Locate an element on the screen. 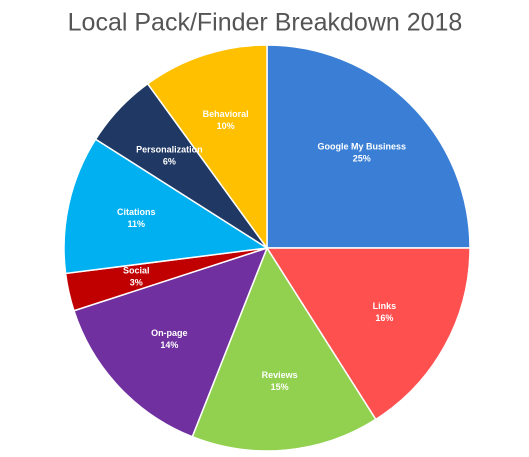 The height and width of the screenshot is (457, 529). slice-label: Social is located at coordinates (136, 271).